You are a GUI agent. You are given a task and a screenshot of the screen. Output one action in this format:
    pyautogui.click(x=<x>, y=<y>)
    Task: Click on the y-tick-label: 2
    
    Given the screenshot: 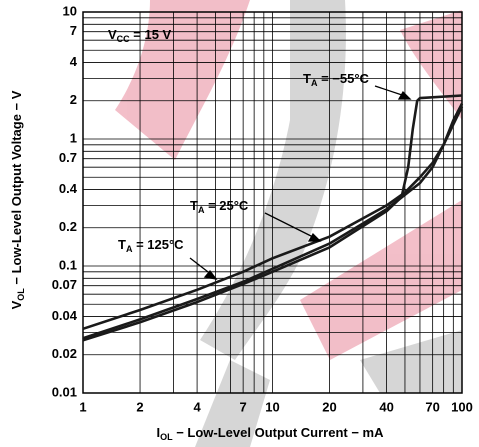 What is the action you would take?
    pyautogui.click(x=73, y=99)
    